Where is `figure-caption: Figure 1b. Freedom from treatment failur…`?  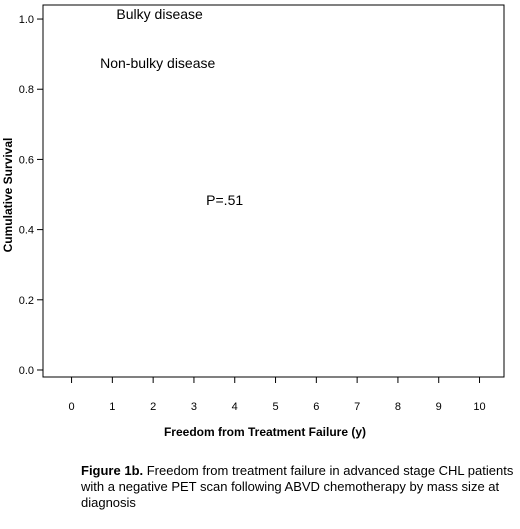 figure-caption: Figure 1b. Freedom from treatment failur… is located at coordinates (299, 487).